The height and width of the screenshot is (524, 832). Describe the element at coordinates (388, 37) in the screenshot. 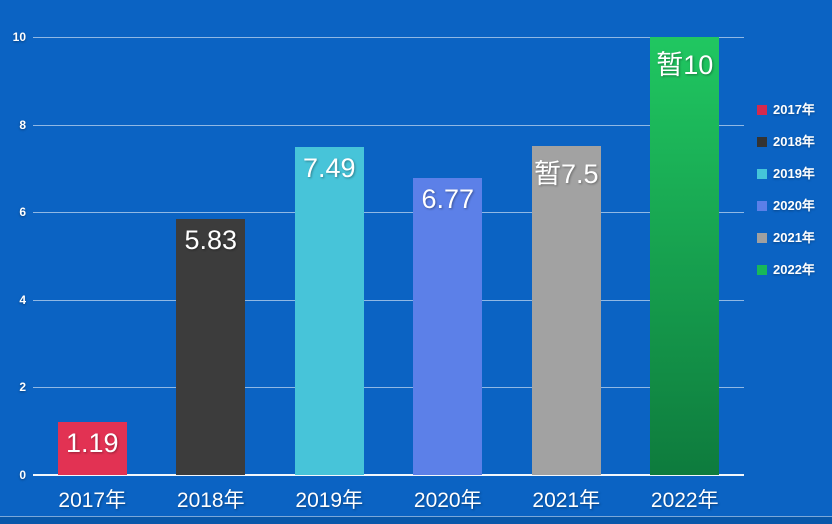

I see `gridline-y10` at that location.